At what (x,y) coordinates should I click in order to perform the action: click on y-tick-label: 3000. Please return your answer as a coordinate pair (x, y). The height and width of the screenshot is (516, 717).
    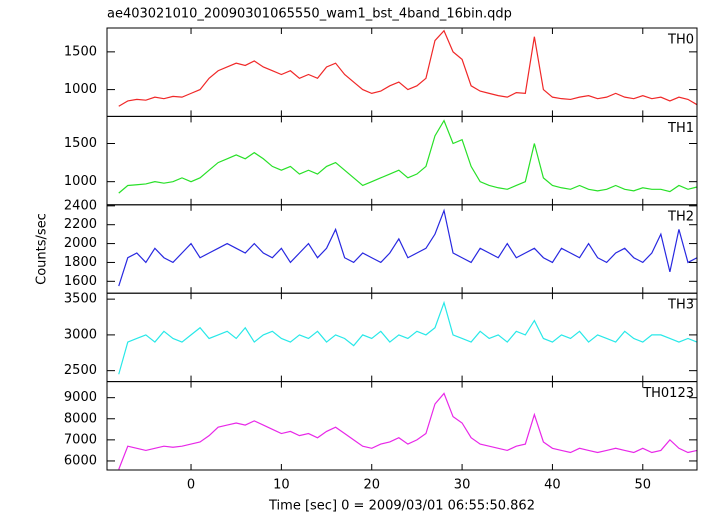
    Looking at the image, I should click on (80, 334).